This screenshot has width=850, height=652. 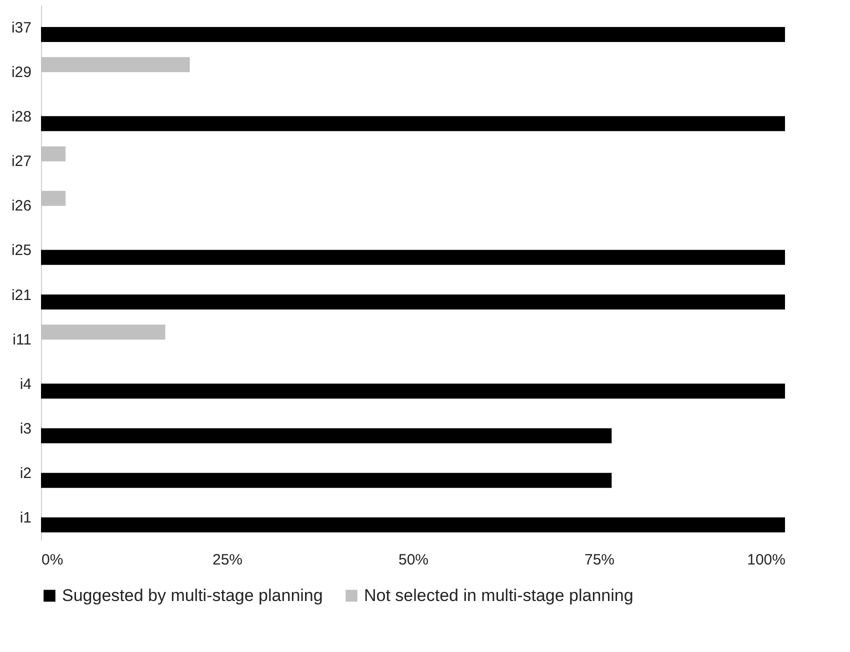 What do you see at coordinates (21, 161) in the screenshot?
I see `y-tick-label: i27` at bounding box center [21, 161].